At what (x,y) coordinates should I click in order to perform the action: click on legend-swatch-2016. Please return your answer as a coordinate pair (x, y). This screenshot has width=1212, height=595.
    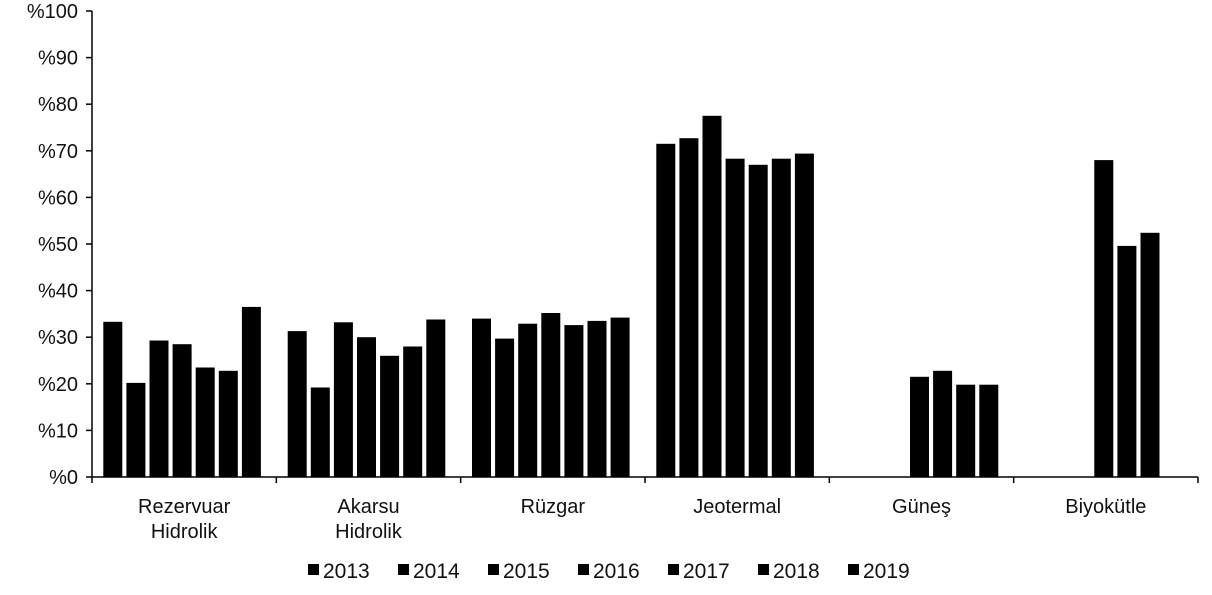
    Looking at the image, I should click on (583, 569).